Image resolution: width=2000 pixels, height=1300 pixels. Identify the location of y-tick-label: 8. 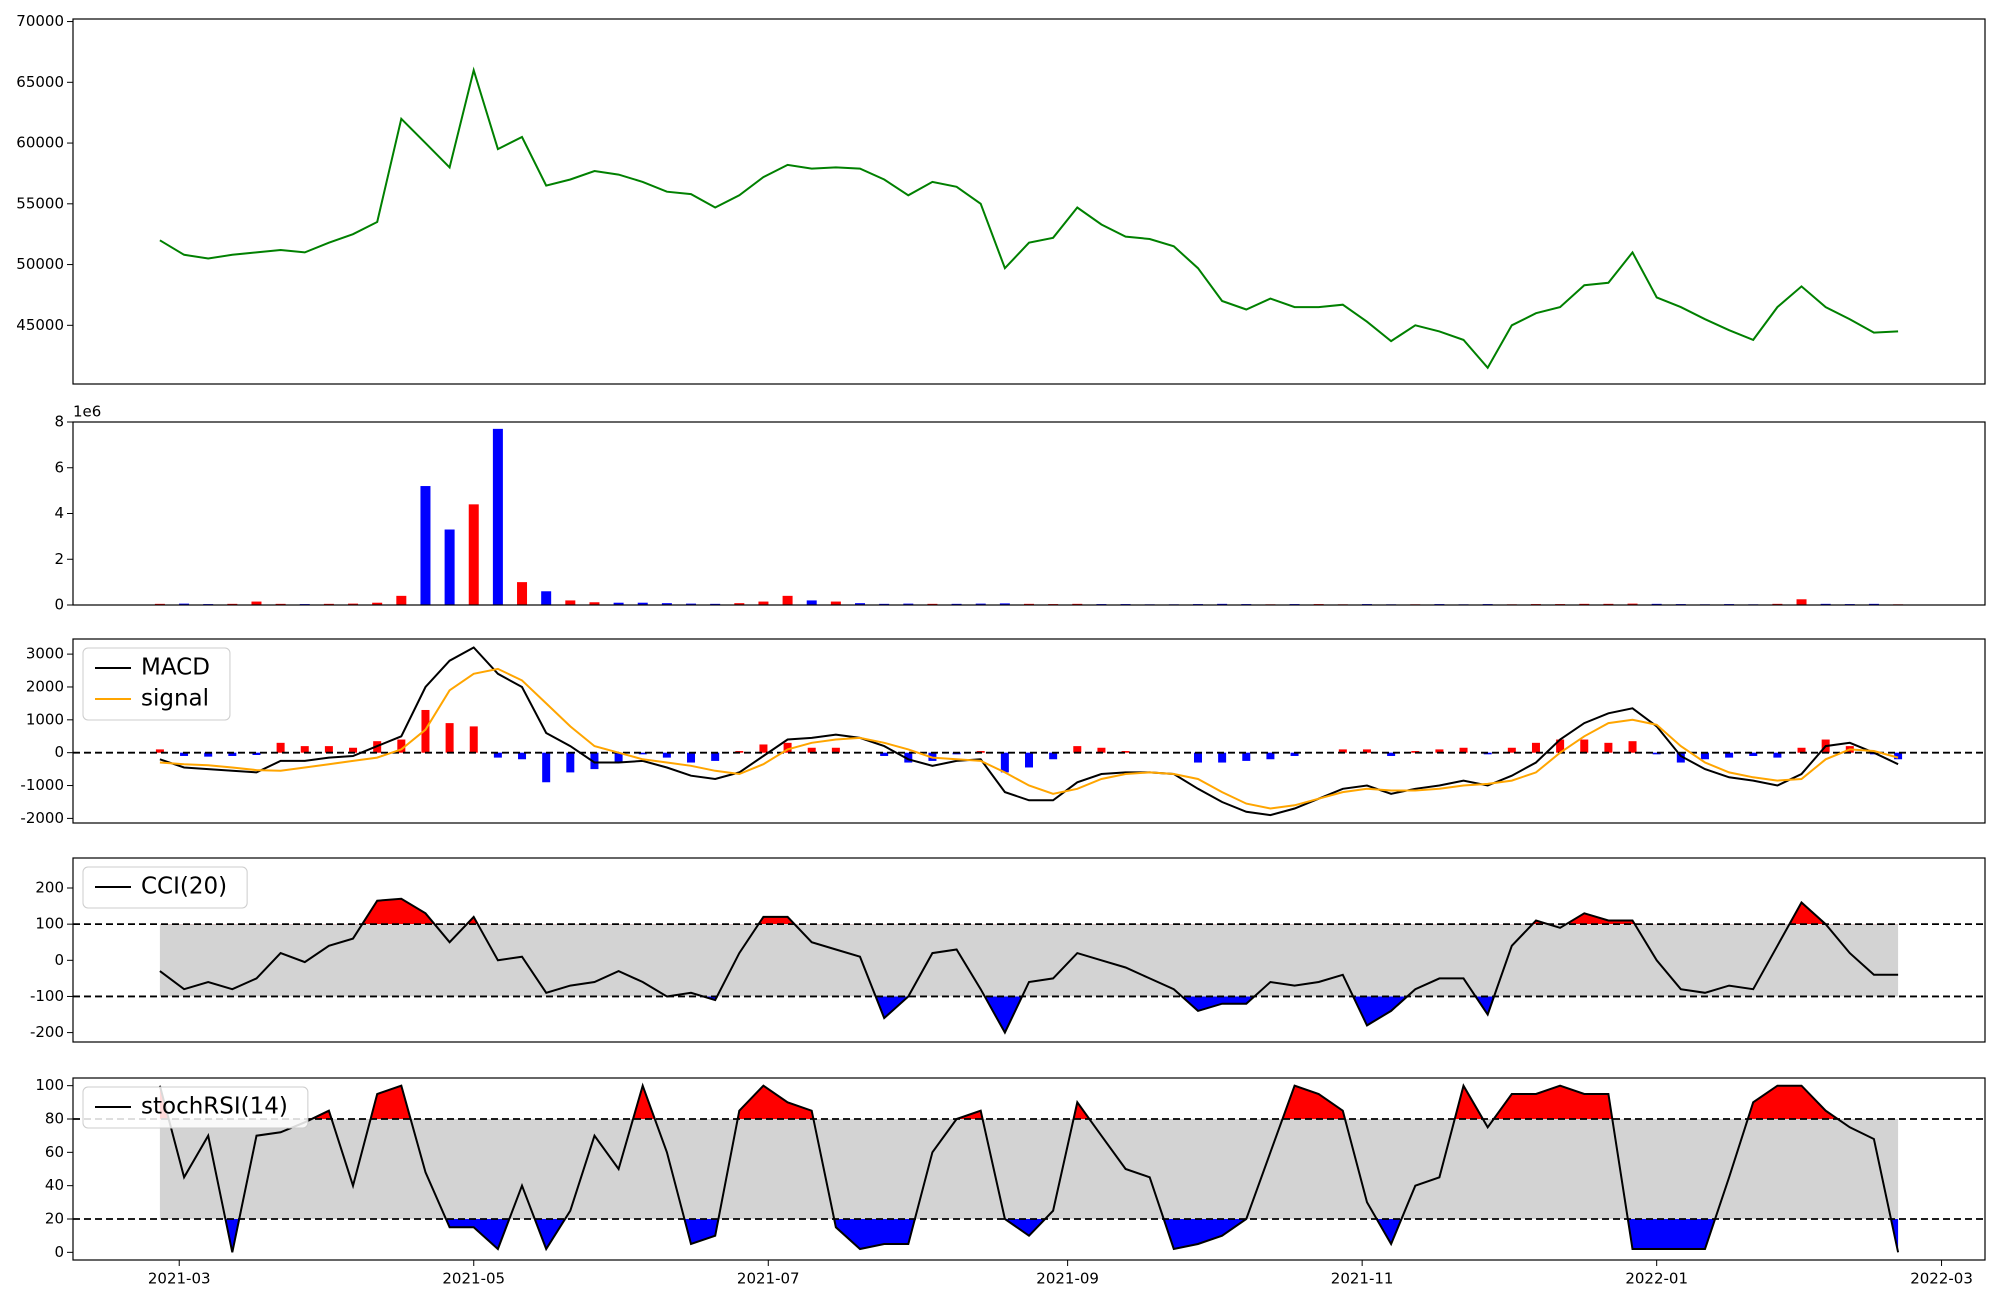
(59, 422).